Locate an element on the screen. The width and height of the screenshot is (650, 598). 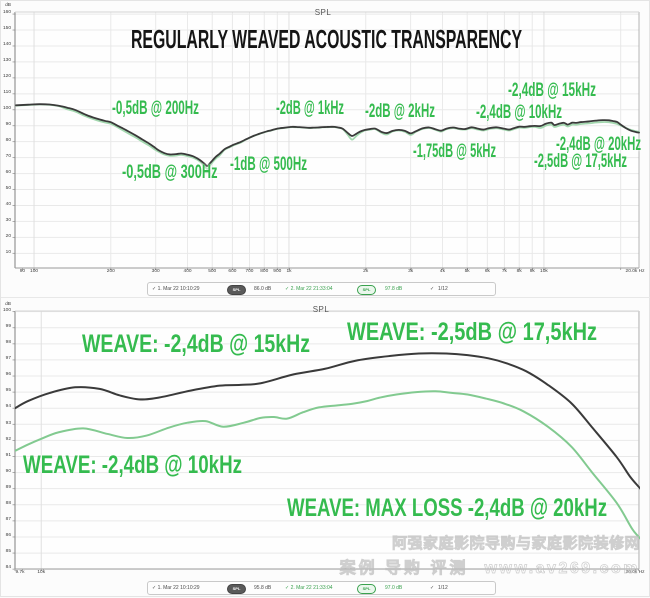
annotation: WEAVE: -2,4dB @ 10kHz is located at coordinates (132, 465).